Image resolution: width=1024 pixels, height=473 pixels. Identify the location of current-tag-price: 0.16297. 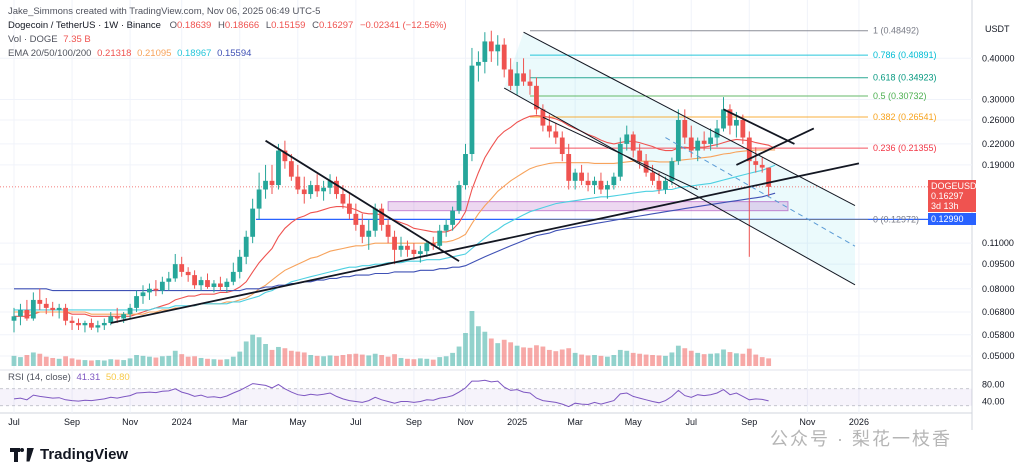
(947, 195).